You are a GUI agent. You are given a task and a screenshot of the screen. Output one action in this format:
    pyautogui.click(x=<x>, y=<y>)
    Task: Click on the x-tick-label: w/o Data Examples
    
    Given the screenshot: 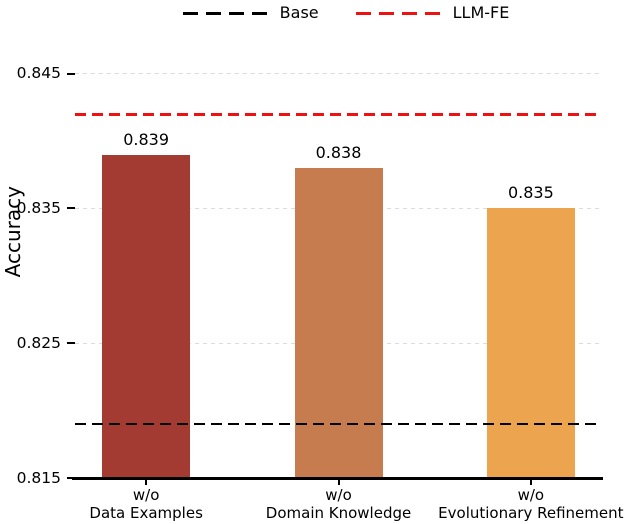 What is the action you would take?
    pyautogui.click(x=146, y=504)
    